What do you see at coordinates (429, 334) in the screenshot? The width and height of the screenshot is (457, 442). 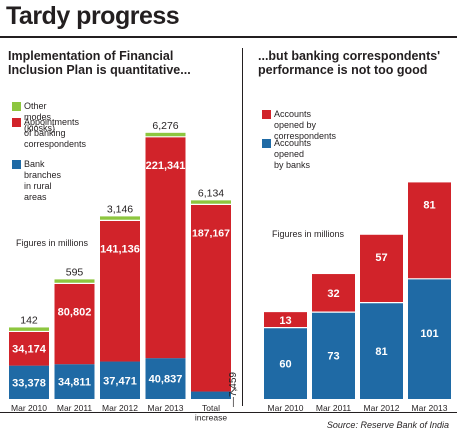 I see `right-banks-label-3: 101` at bounding box center [429, 334].